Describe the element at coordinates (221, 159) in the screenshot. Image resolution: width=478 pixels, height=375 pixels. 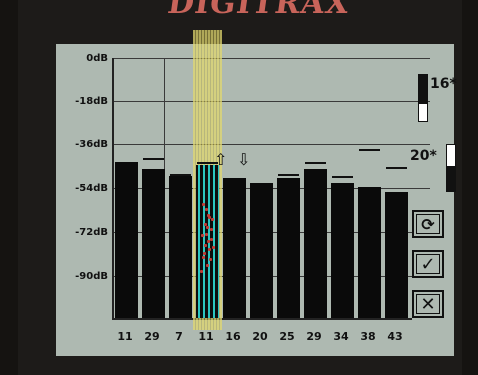
I see `up-arrow-icon: ⇧` at that location.